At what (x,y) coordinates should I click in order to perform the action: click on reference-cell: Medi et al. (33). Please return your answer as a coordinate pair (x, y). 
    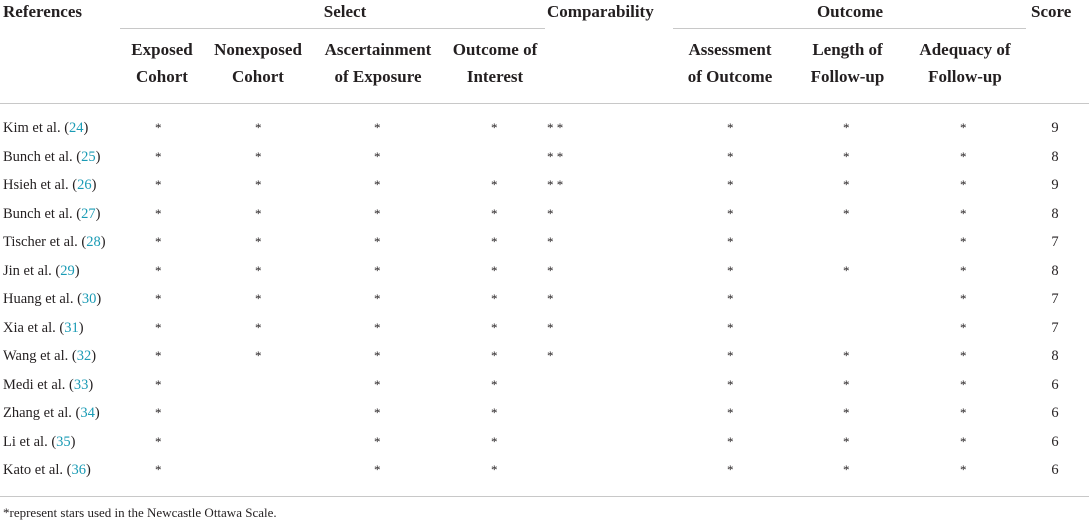
    Looking at the image, I should click on (48, 385).